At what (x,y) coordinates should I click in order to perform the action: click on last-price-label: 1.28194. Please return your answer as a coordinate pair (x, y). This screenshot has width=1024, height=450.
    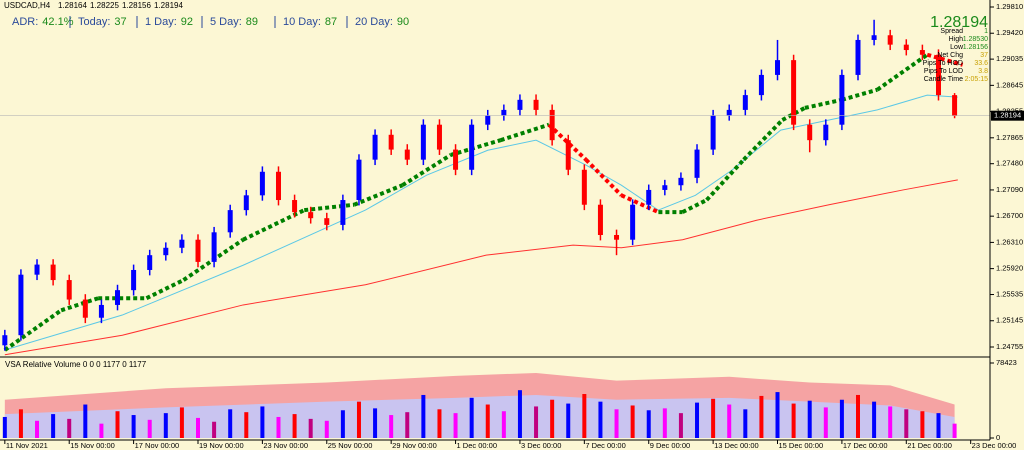
    Looking at the image, I should click on (1007, 115).